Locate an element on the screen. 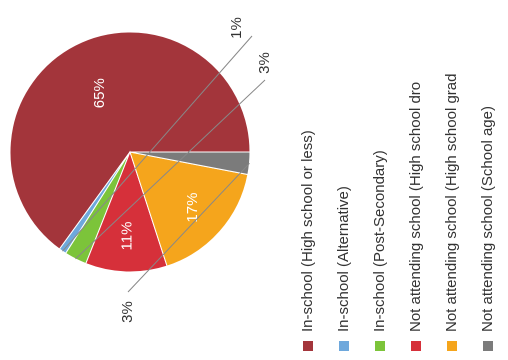 The height and width of the screenshot is (360, 508). pie-slice-not-attending-school-high-school-grad is located at coordinates (189, 209).